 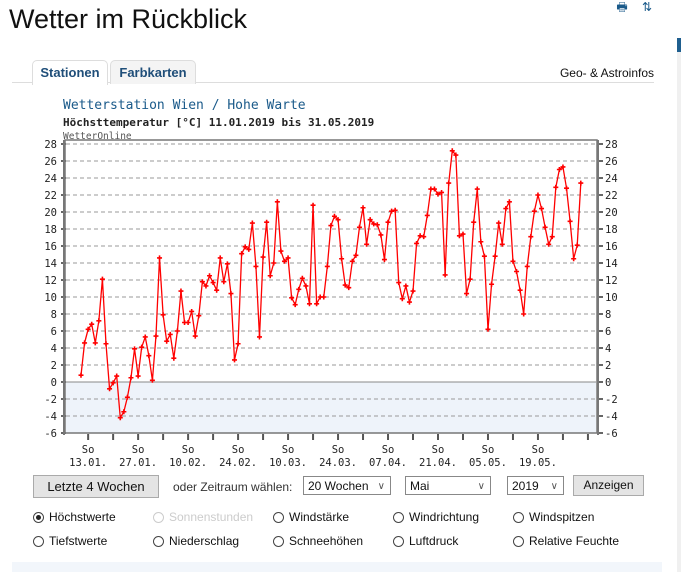 What do you see at coordinates (606, 73) in the screenshot?
I see `geo-astroinfos-link: Geo- & Astroinfos` at bounding box center [606, 73].